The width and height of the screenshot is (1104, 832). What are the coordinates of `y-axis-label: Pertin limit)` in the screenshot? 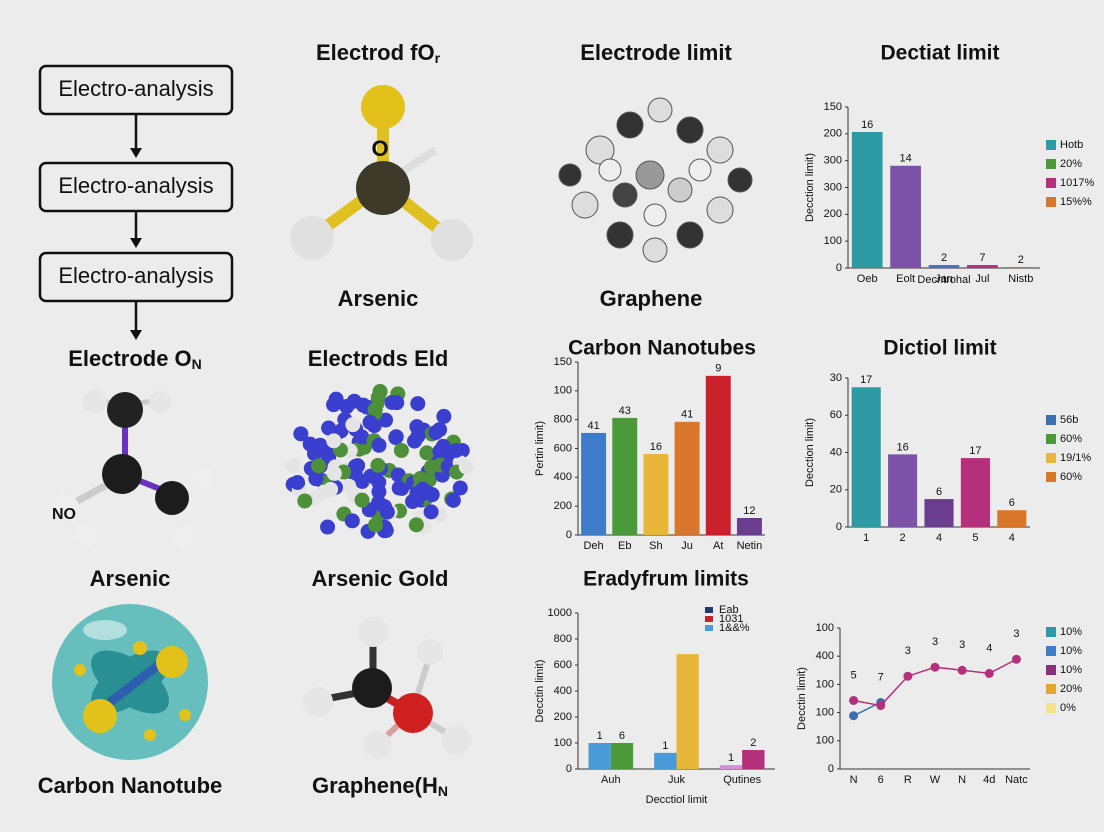 It's located at (540, 448).